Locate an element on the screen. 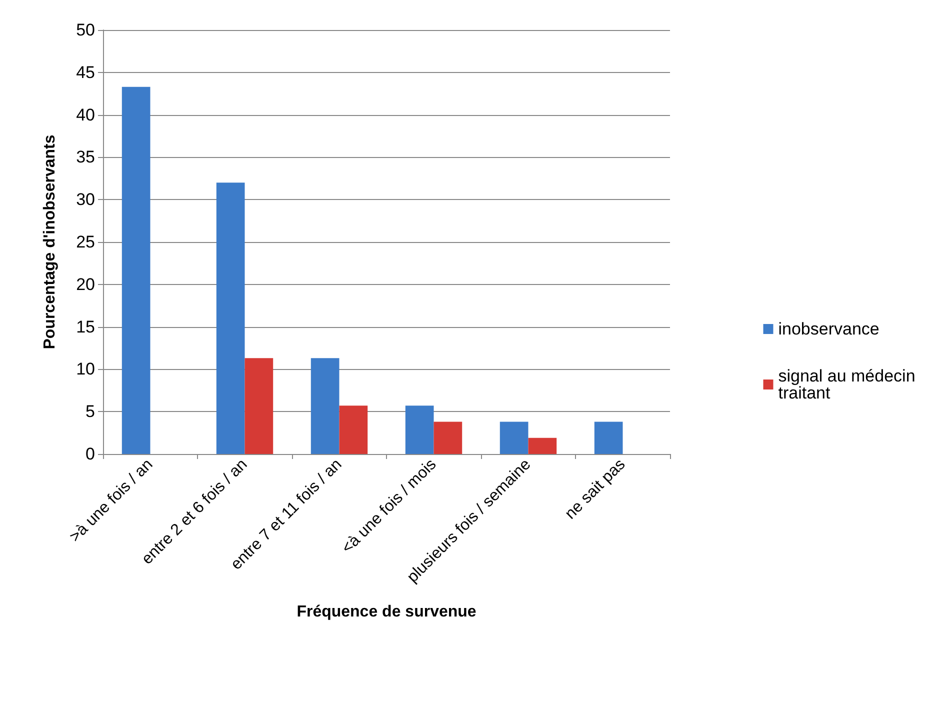 The width and height of the screenshot is (933, 722). y-tick-label: 50 is located at coordinates (85, 30).